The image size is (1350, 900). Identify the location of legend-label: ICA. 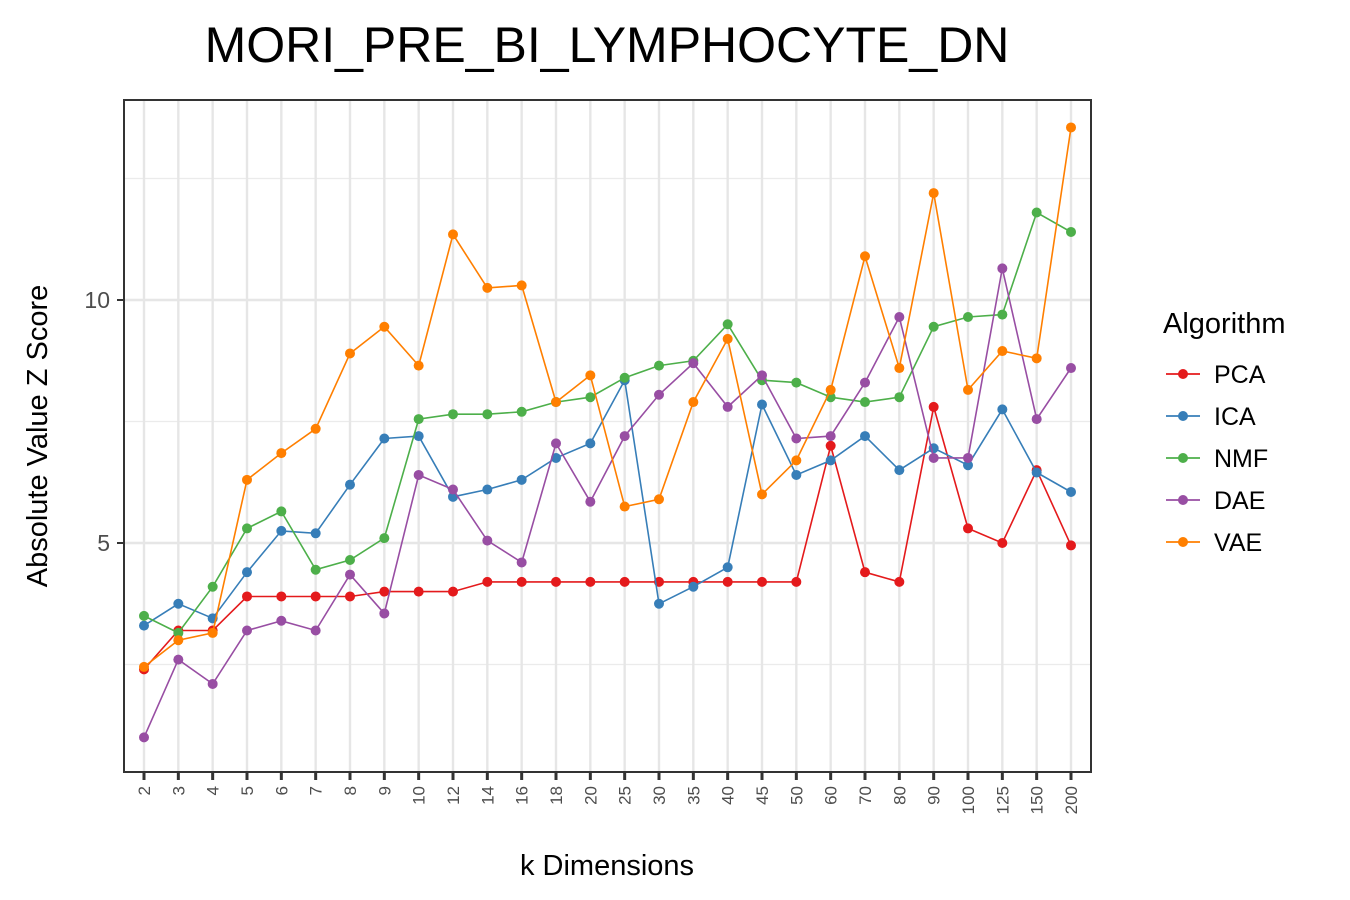
(1235, 417).